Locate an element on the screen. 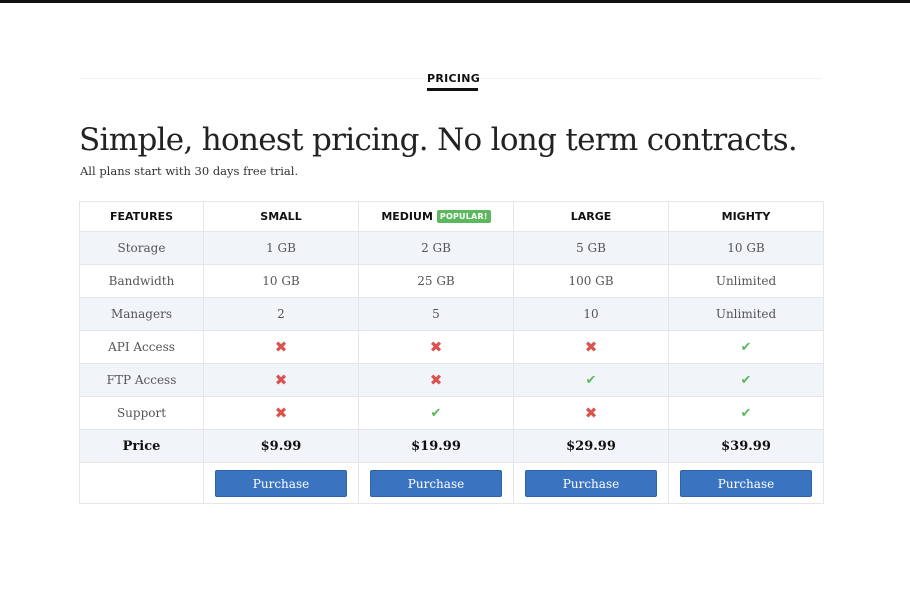 This screenshot has height=607, width=910. plan-name: MEDIUM is located at coordinates (407, 216).